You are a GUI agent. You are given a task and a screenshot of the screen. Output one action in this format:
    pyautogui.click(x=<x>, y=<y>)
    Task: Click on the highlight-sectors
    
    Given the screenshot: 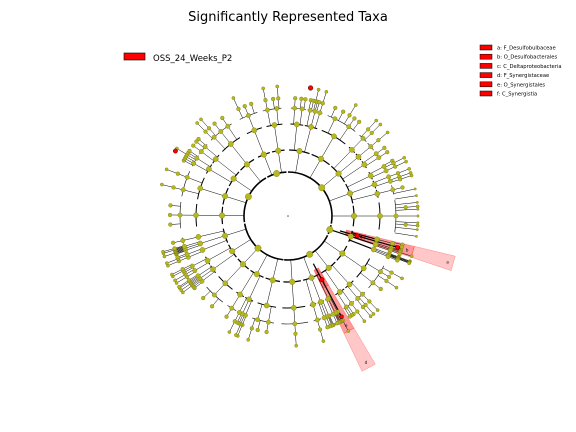 What is the action you would take?
    pyautogui.click(x=384, y=300)
    